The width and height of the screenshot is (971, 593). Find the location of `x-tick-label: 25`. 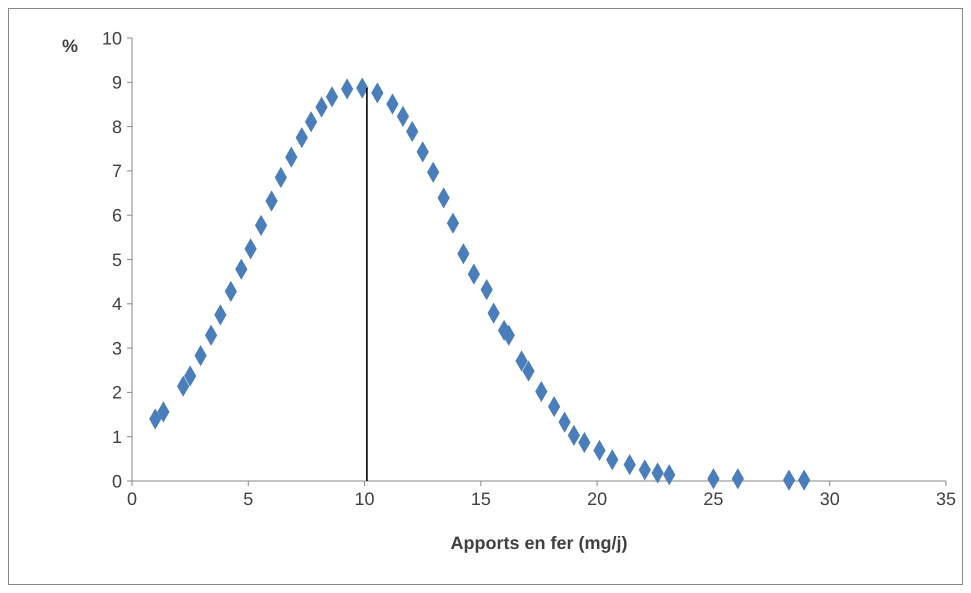

x-tick-label: 25 is located at coordinates (713, 499).